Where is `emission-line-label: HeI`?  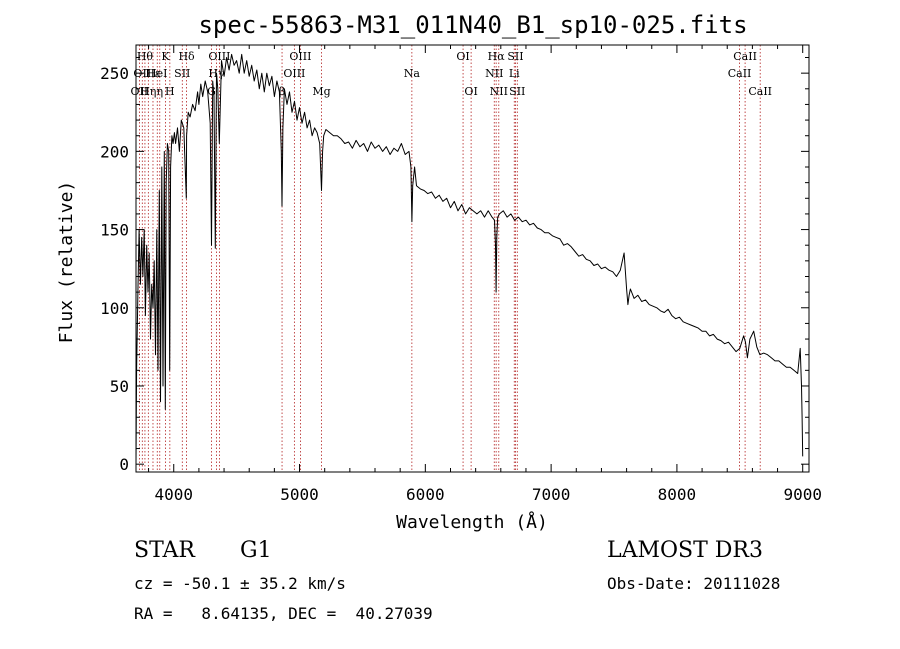
emission-line-label: HeI is located at coordinates (157, 73).